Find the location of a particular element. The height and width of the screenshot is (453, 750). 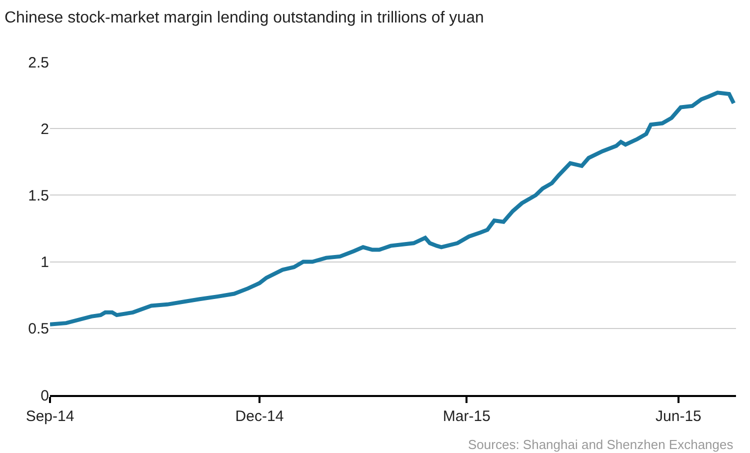

x-tick-label: Mar-15 is located at coordinates (466, 416).